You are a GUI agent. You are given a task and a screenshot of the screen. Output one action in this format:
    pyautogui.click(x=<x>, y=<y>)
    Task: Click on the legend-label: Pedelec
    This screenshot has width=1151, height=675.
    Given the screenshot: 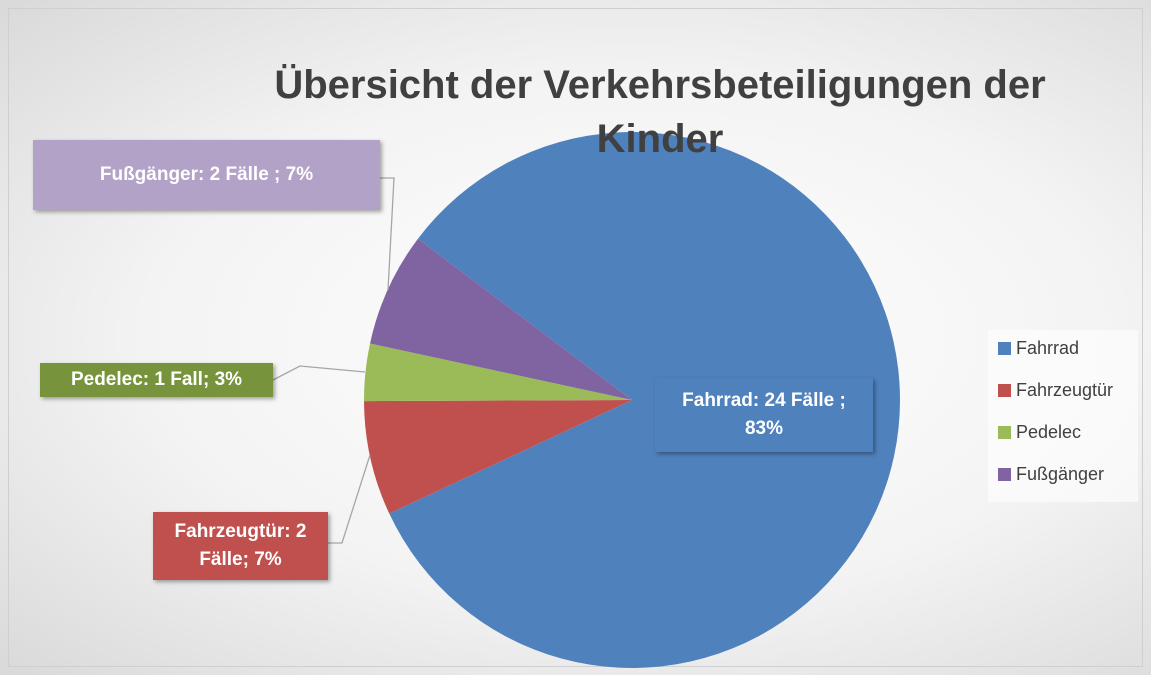 What is the action you would take?
    pyautogui.click(x=1049, y=432)
    